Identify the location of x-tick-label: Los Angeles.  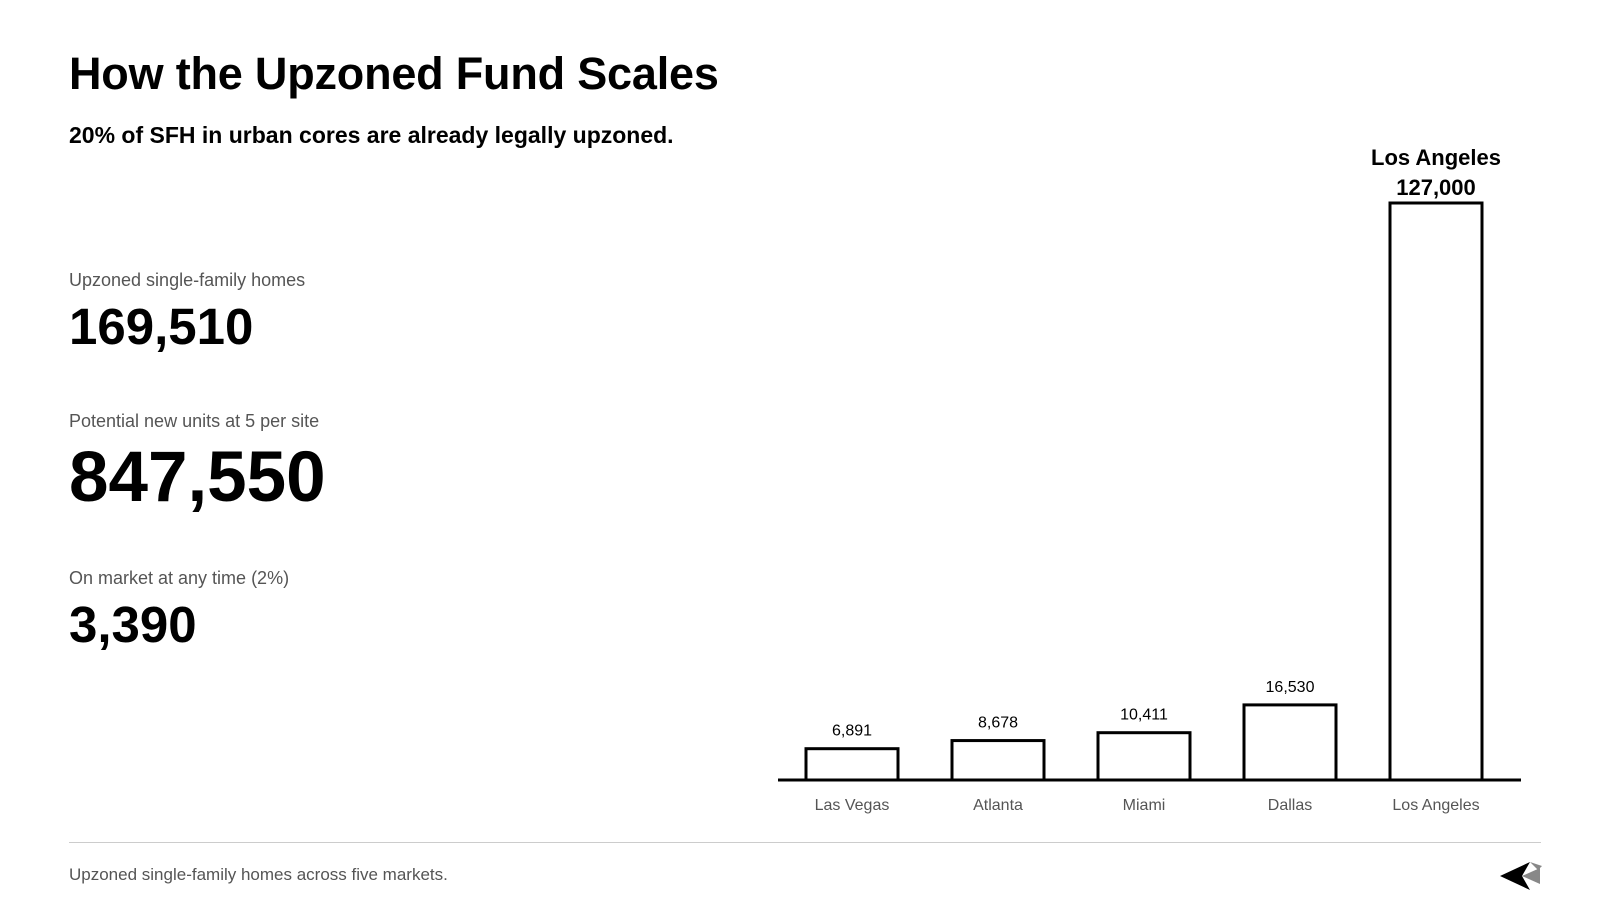
(1435, 805).